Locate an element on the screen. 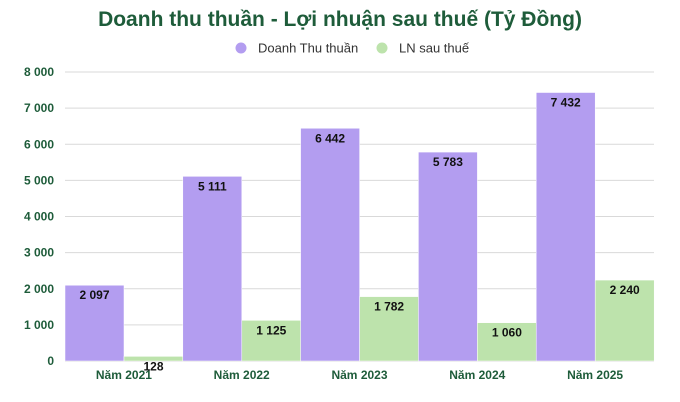 Image resolution: width=680 pixels, height=402 pixels. data-label-revenue-4: 5 783 is located at coordinates (448, 162).